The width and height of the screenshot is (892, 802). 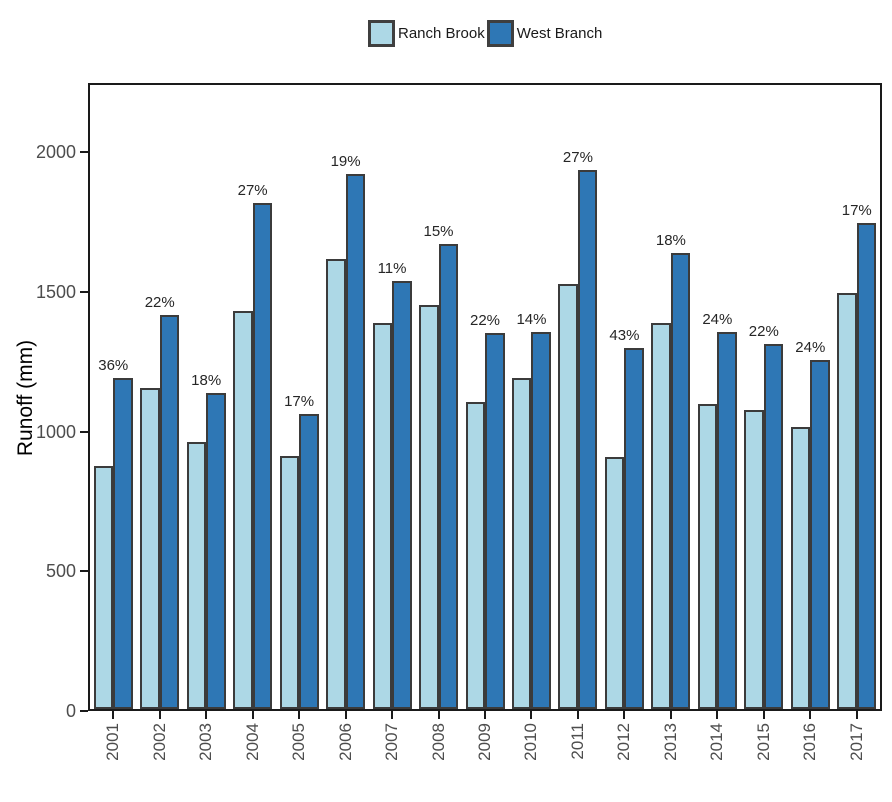 What do you see at coordinates (382, 516) in the screenshot?
I see `bar-ranch-brook-2007` at bounding box center [382, 516].